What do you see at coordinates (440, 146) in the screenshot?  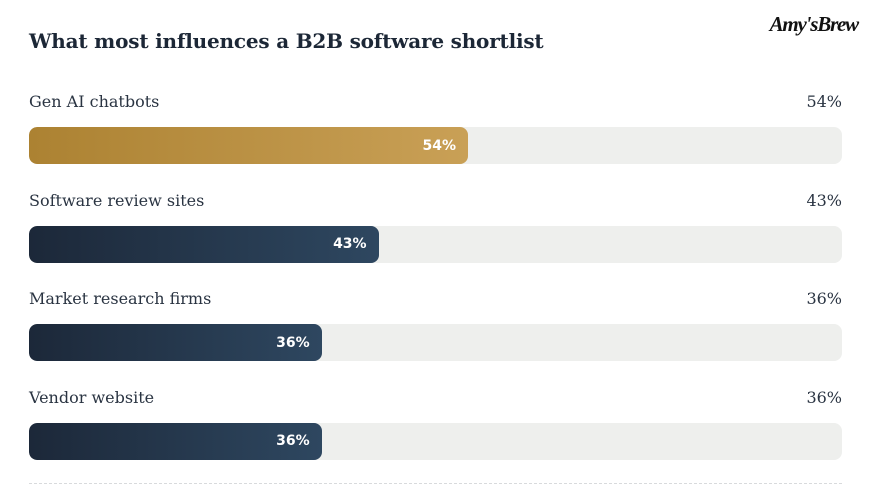 I see `bar-data-label: 54%` at bounding box center [440, 146].